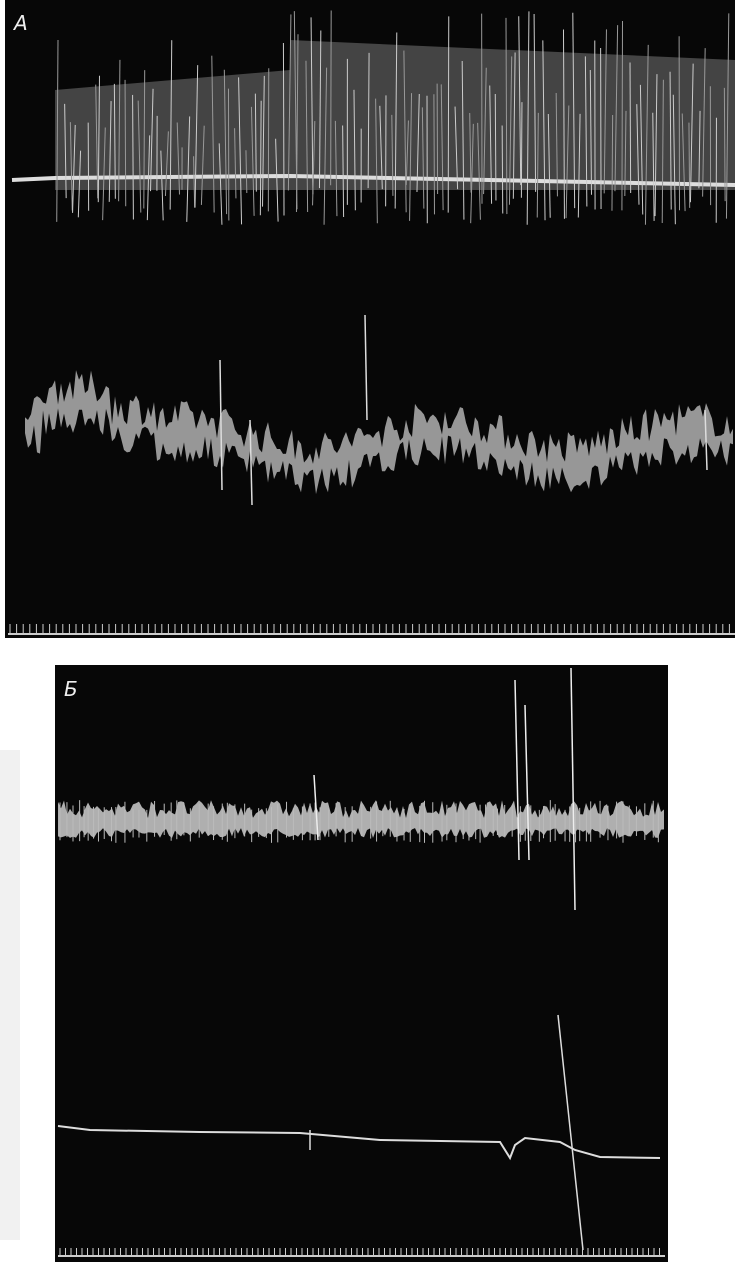 This screenshot has height=1267, width=735. I want to click on trace-line, so click(359, 1143).